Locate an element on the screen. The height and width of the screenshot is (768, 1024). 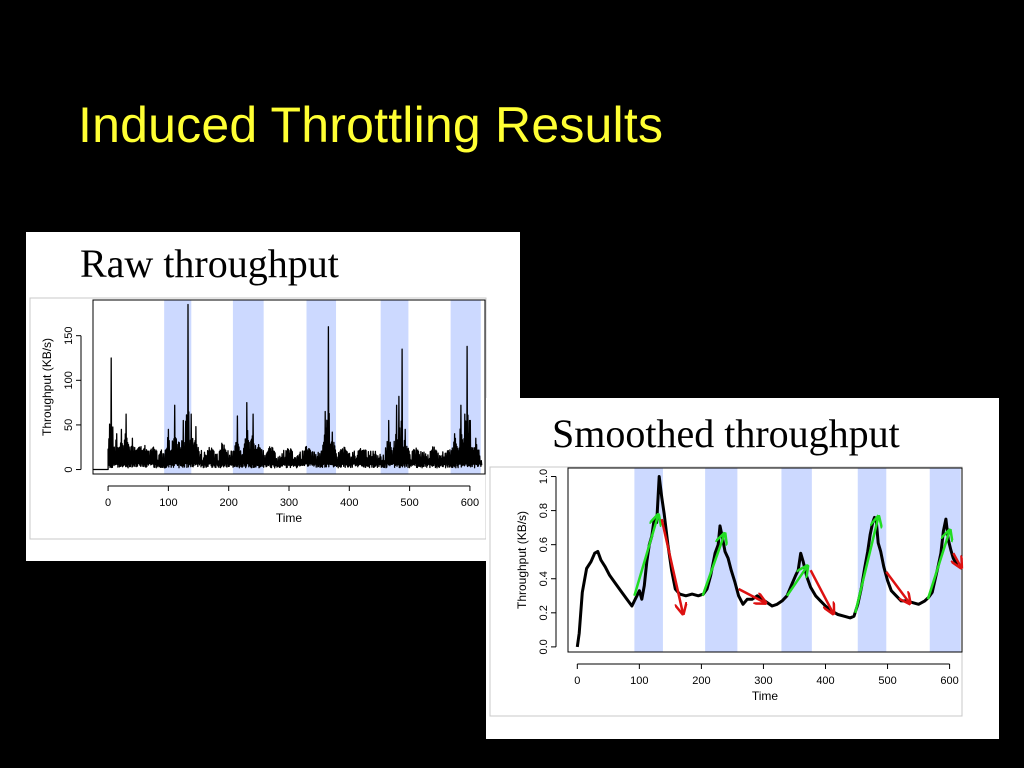
smoothed-chart-title: Smoothed throughput is located at coordinates (726, 433).